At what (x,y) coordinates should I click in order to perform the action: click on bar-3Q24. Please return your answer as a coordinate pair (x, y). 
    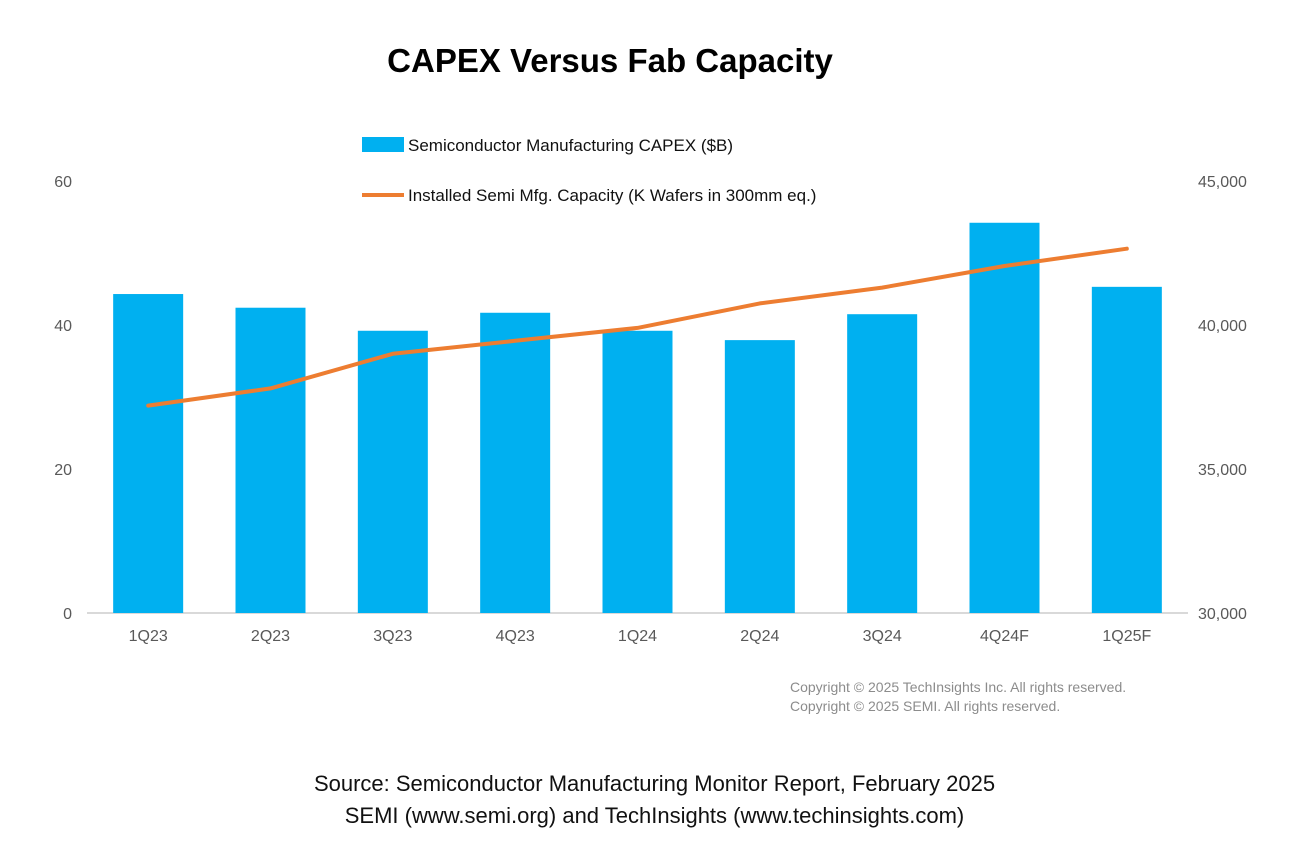
    Looking at the image, I should click on (882, 463).